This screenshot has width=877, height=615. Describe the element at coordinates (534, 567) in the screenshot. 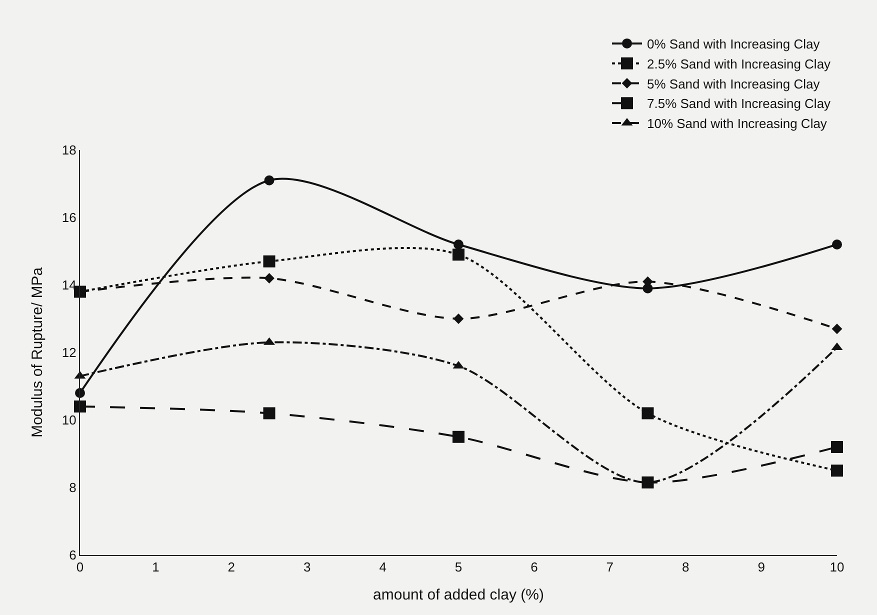

I see `x-tick-label: 6` at that location.